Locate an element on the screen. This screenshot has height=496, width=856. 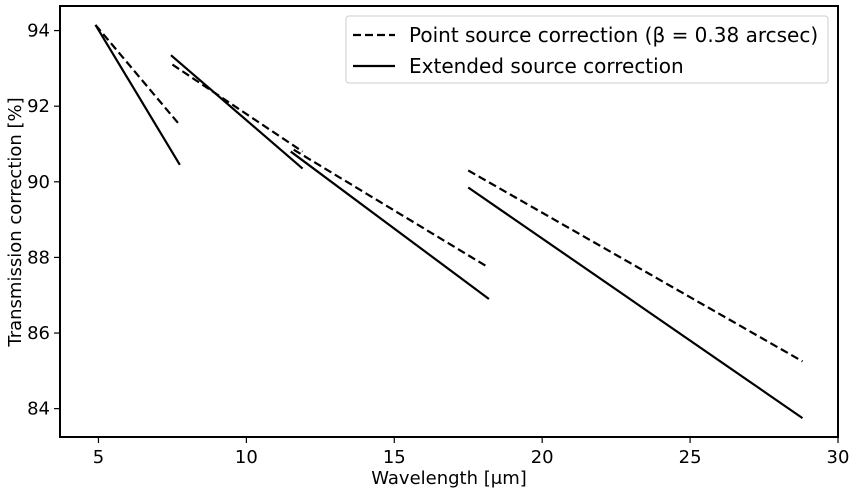
y-tick-label: 94 is located at coordinates (38, 31).